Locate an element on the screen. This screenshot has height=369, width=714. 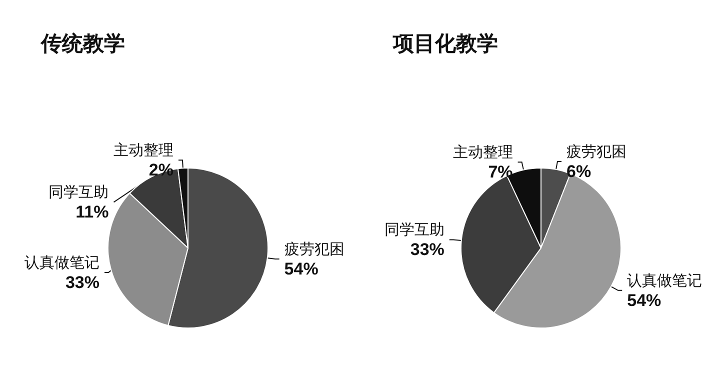
data-label: 11% is located at coordinates (92, 212).